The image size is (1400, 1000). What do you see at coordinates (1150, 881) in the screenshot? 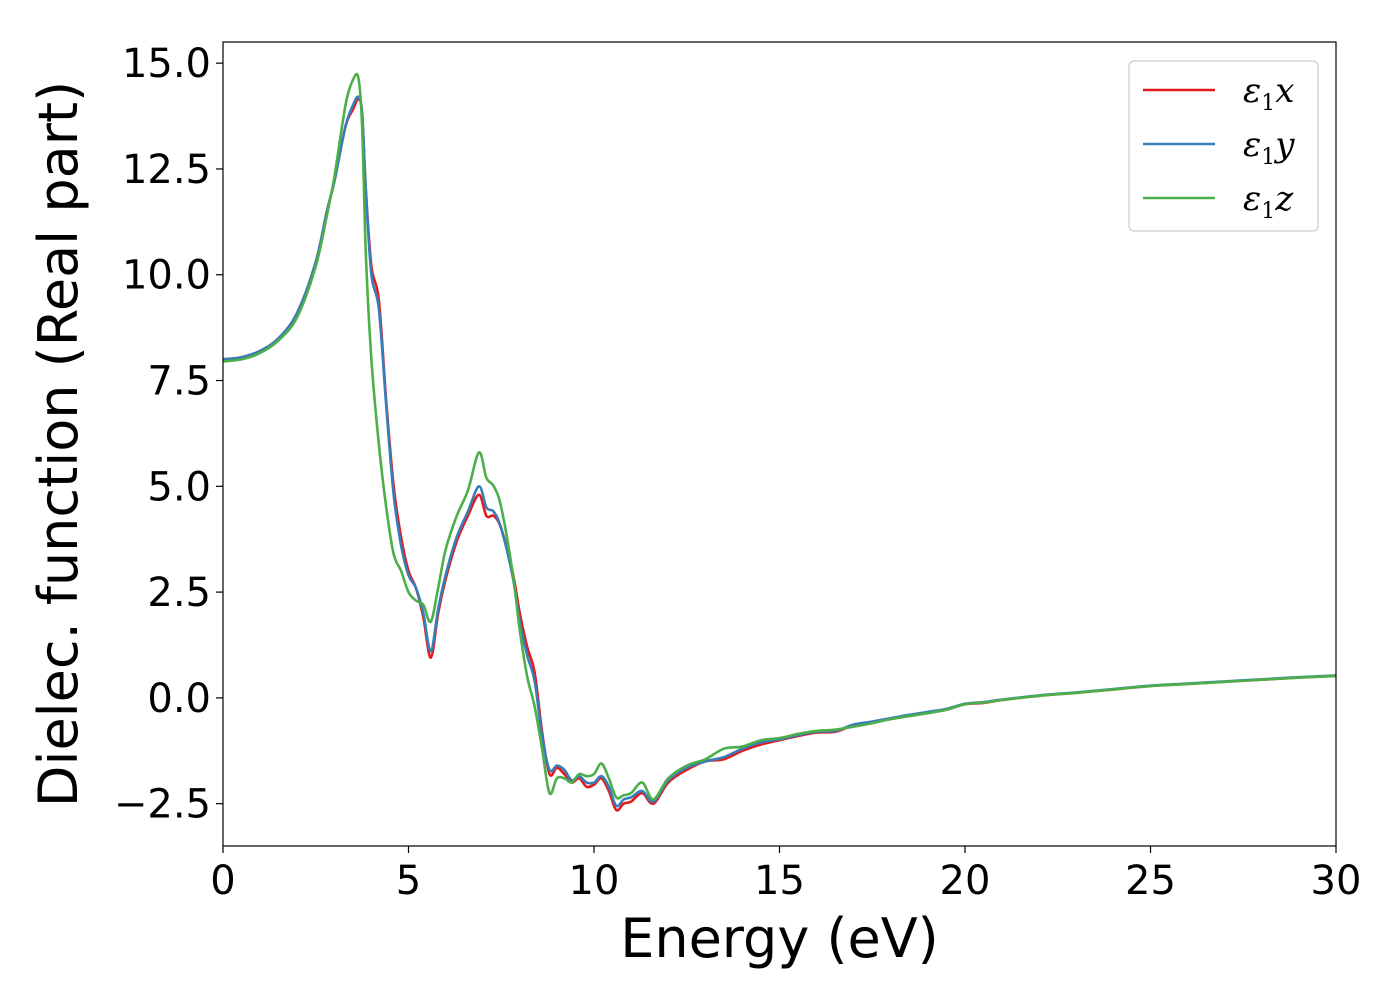
I see `x-tick-label: 25` at bounding box center [1150, 881].